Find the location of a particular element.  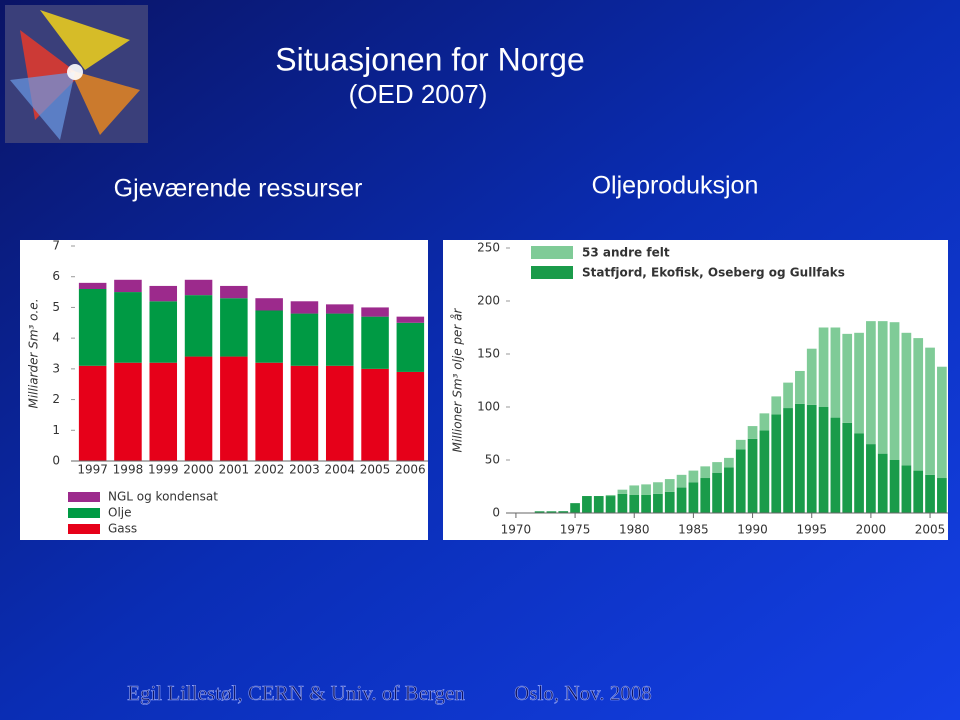

y-tick-label: 0 is located at coordinates (496, 513).